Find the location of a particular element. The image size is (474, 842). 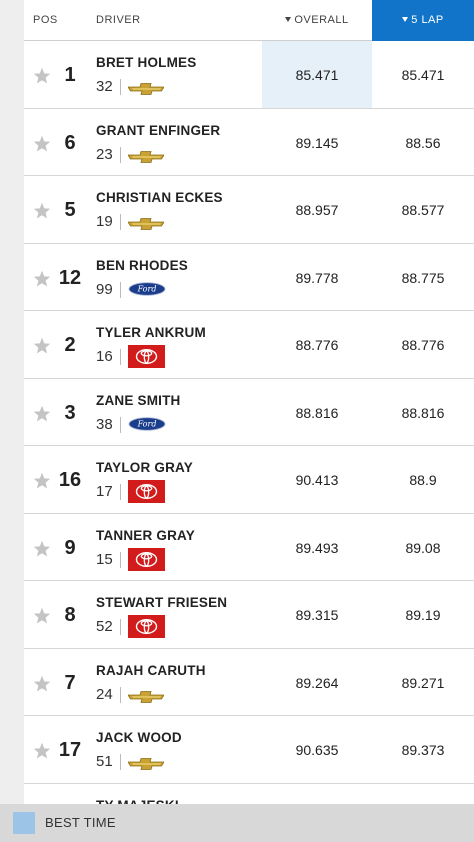

five-lap-time-cell: 89.271 is located at coordinates (423, 682).